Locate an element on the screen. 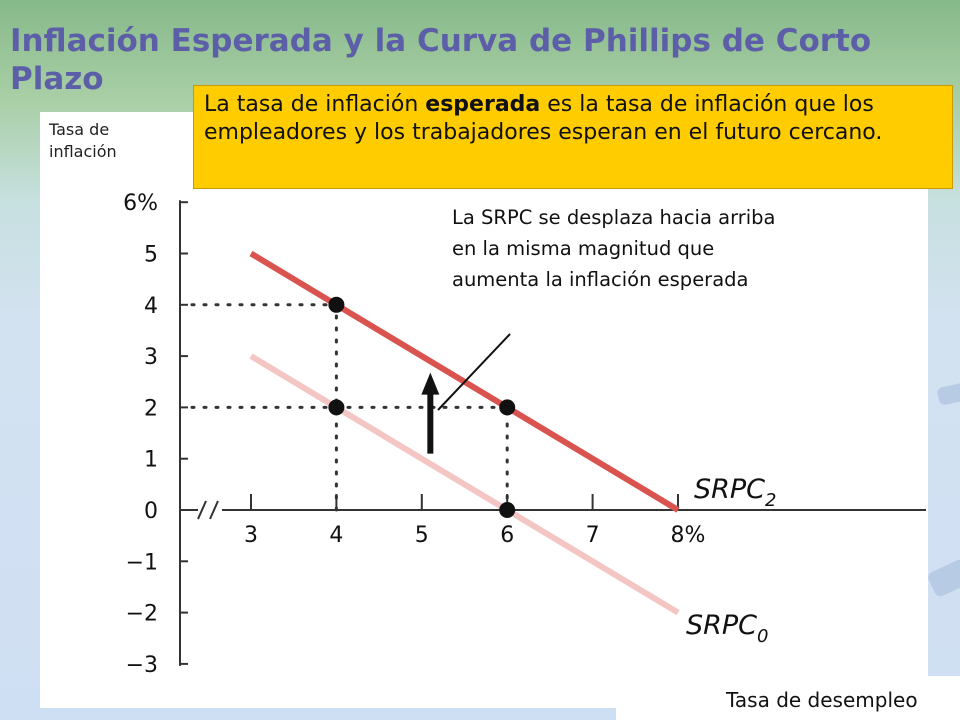 This screenshot has width=960, height=720. x-tick-label: 3 is located at coordinates (251, 535).